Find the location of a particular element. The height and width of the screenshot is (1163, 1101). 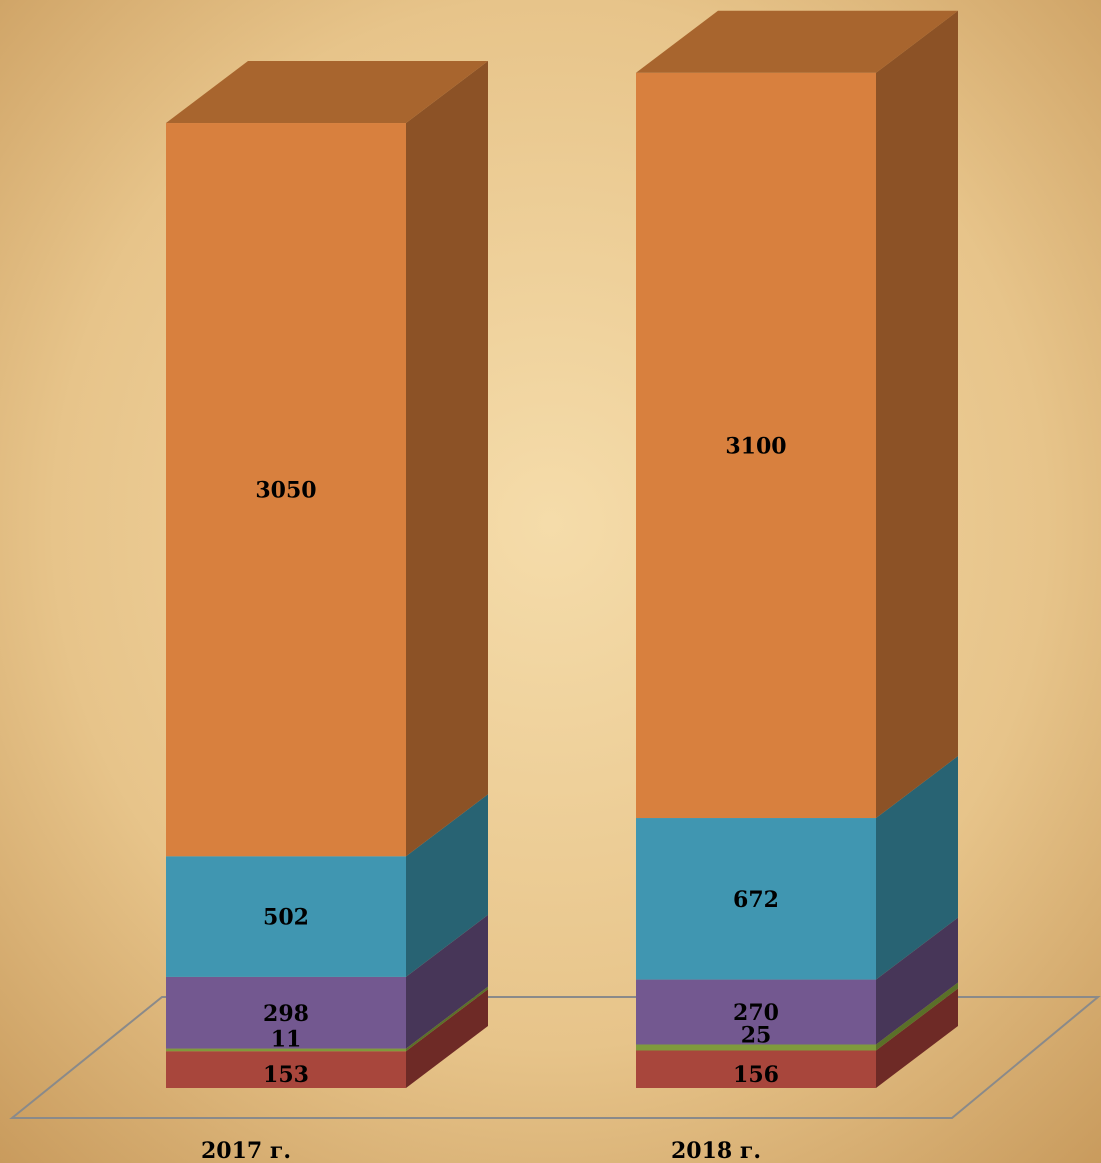

floor-plane is located at coordinates (555, 1057).